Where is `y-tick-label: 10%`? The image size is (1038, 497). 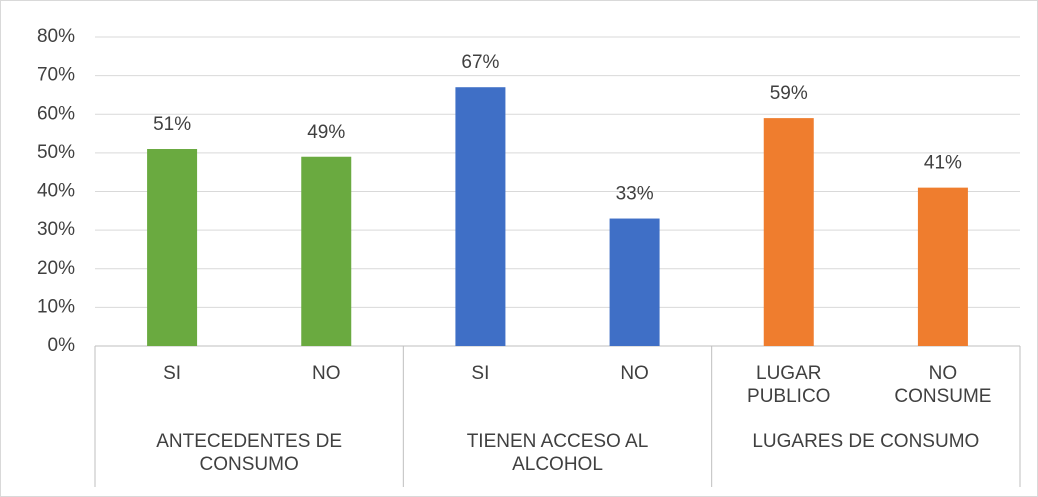 y-tick-label: 10% is located at coordinates (56, 306).